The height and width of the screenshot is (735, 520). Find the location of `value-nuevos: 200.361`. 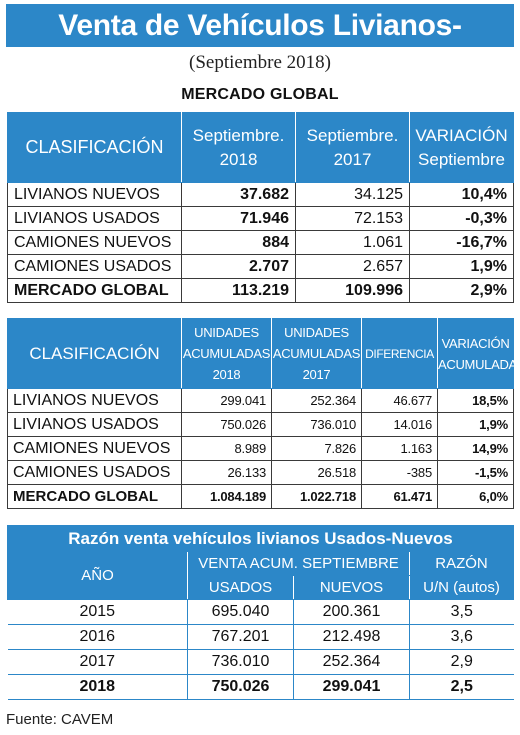

value-nuevos: 200.361 is located at coordinates (351, 612).